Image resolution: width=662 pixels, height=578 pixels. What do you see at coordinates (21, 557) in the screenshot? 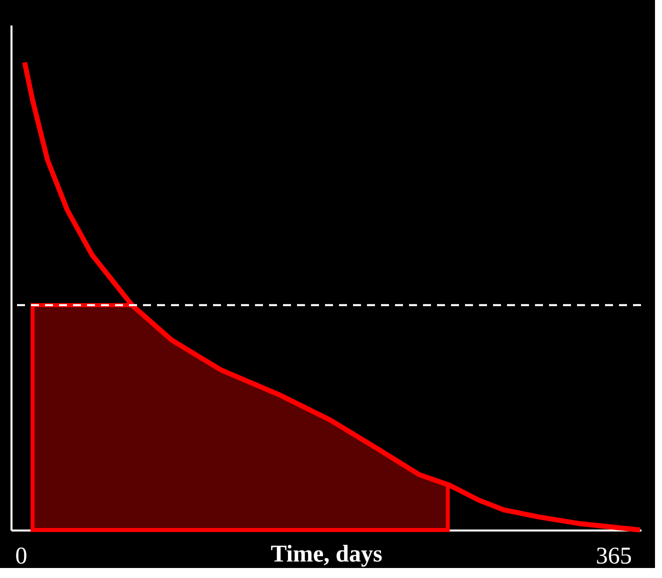
I see `x-tick-label: 0` at bounding box center [21, 557].